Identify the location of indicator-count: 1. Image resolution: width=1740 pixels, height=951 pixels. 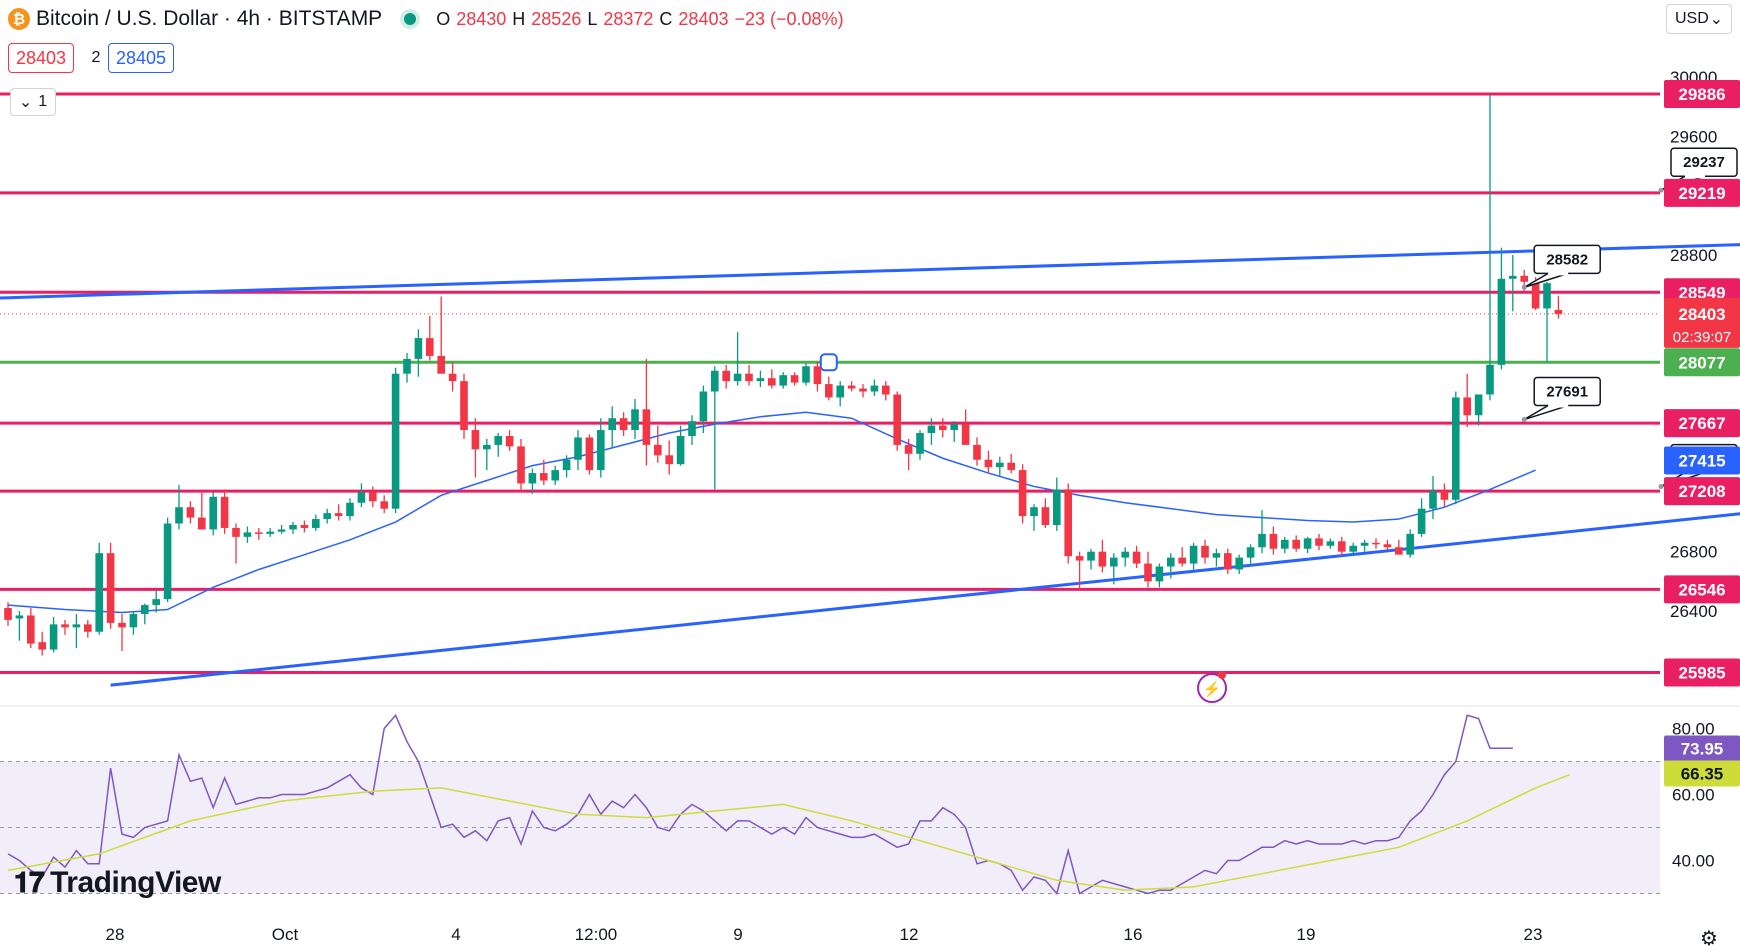
(43, 101).